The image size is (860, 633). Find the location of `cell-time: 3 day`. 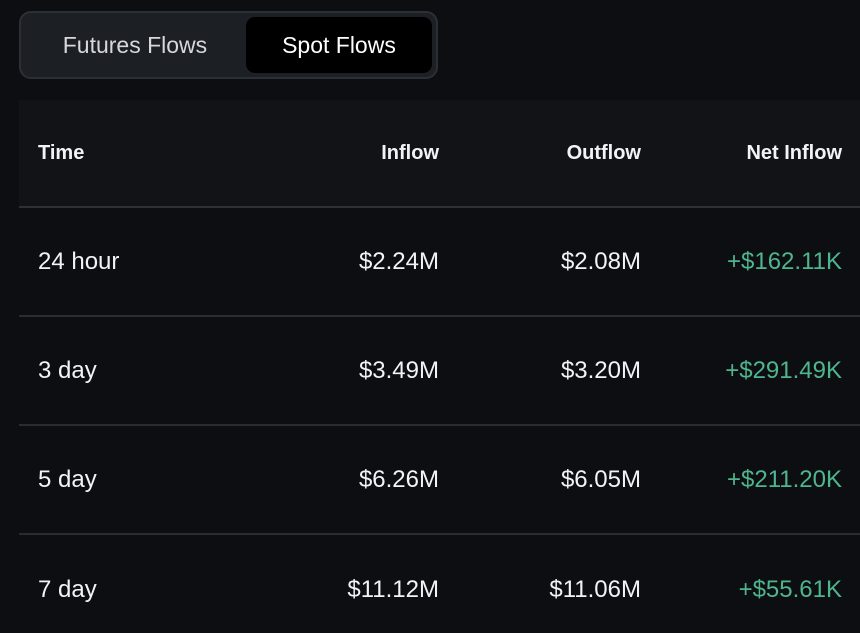

cell-time: 3 day is located at coordinates (67, 370).